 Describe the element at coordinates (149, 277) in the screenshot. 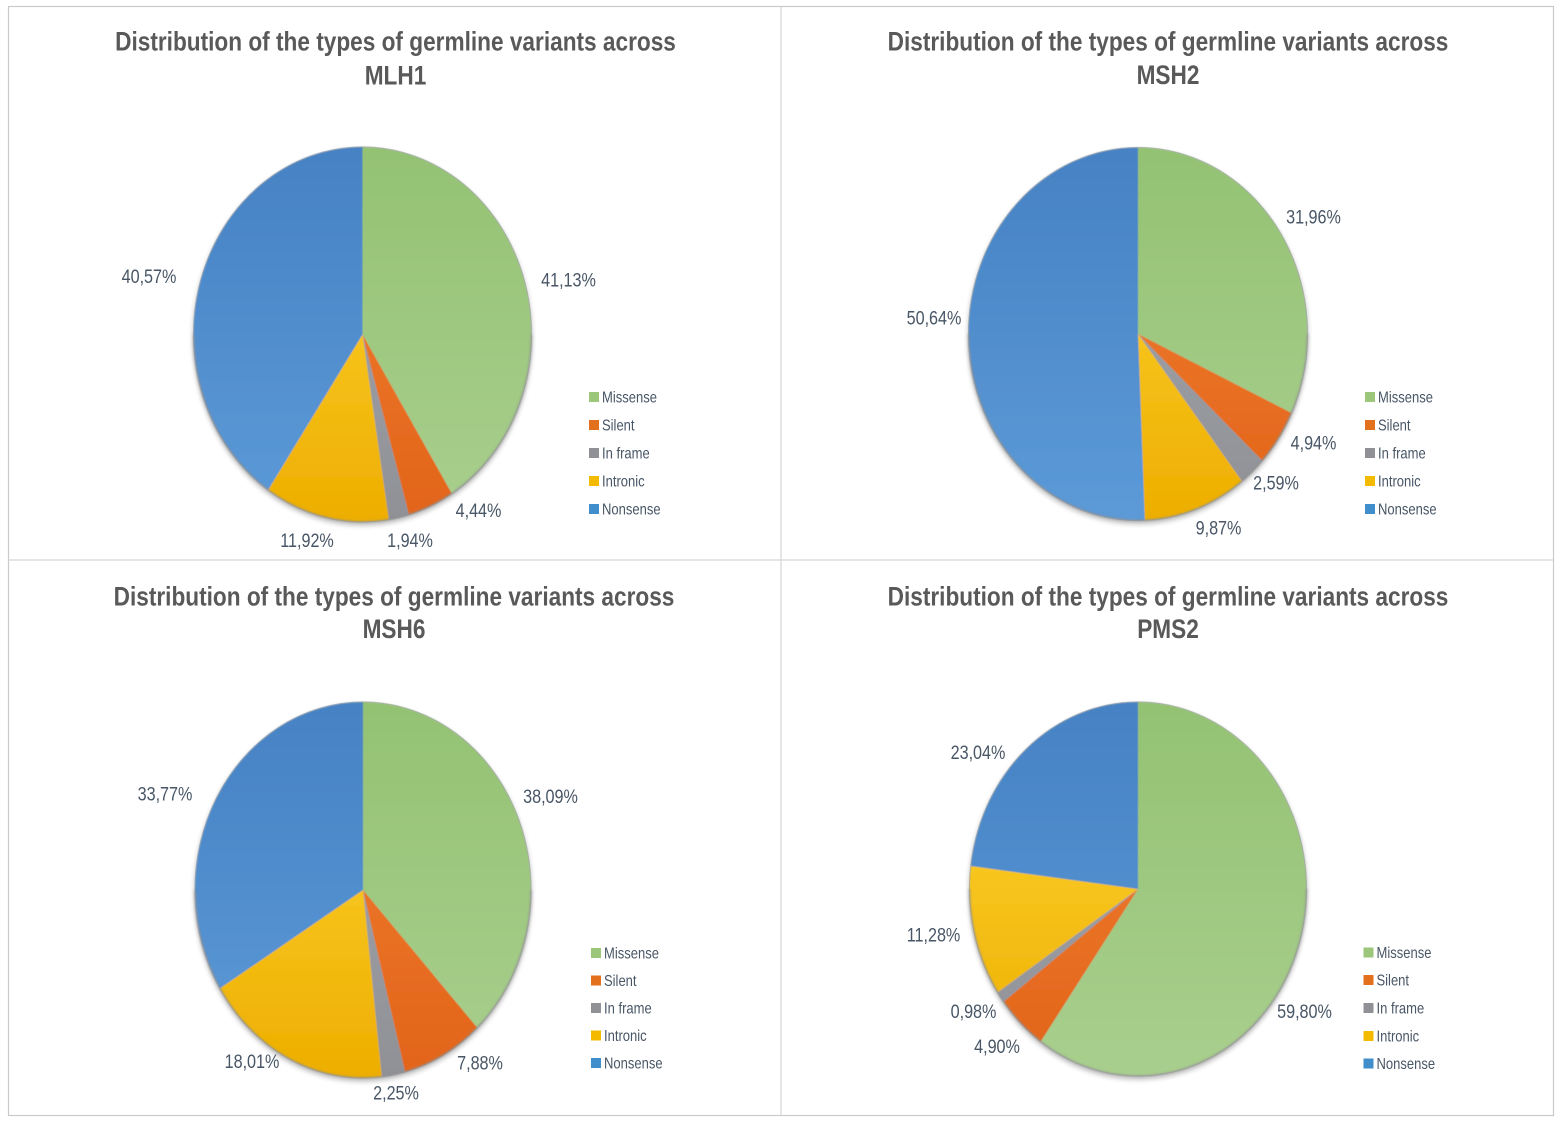

I see `svg-text: 40,57%` at that location.